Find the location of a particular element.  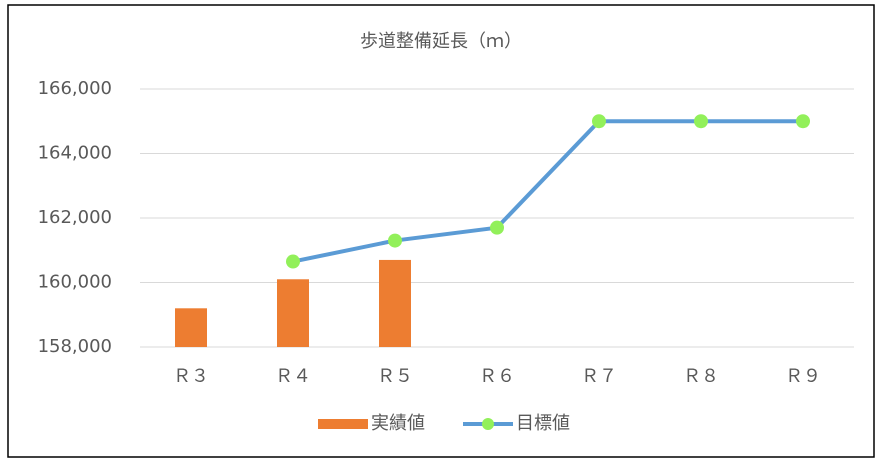

x-tick-label: Ｒ５ is located at coordinates (395, 376).